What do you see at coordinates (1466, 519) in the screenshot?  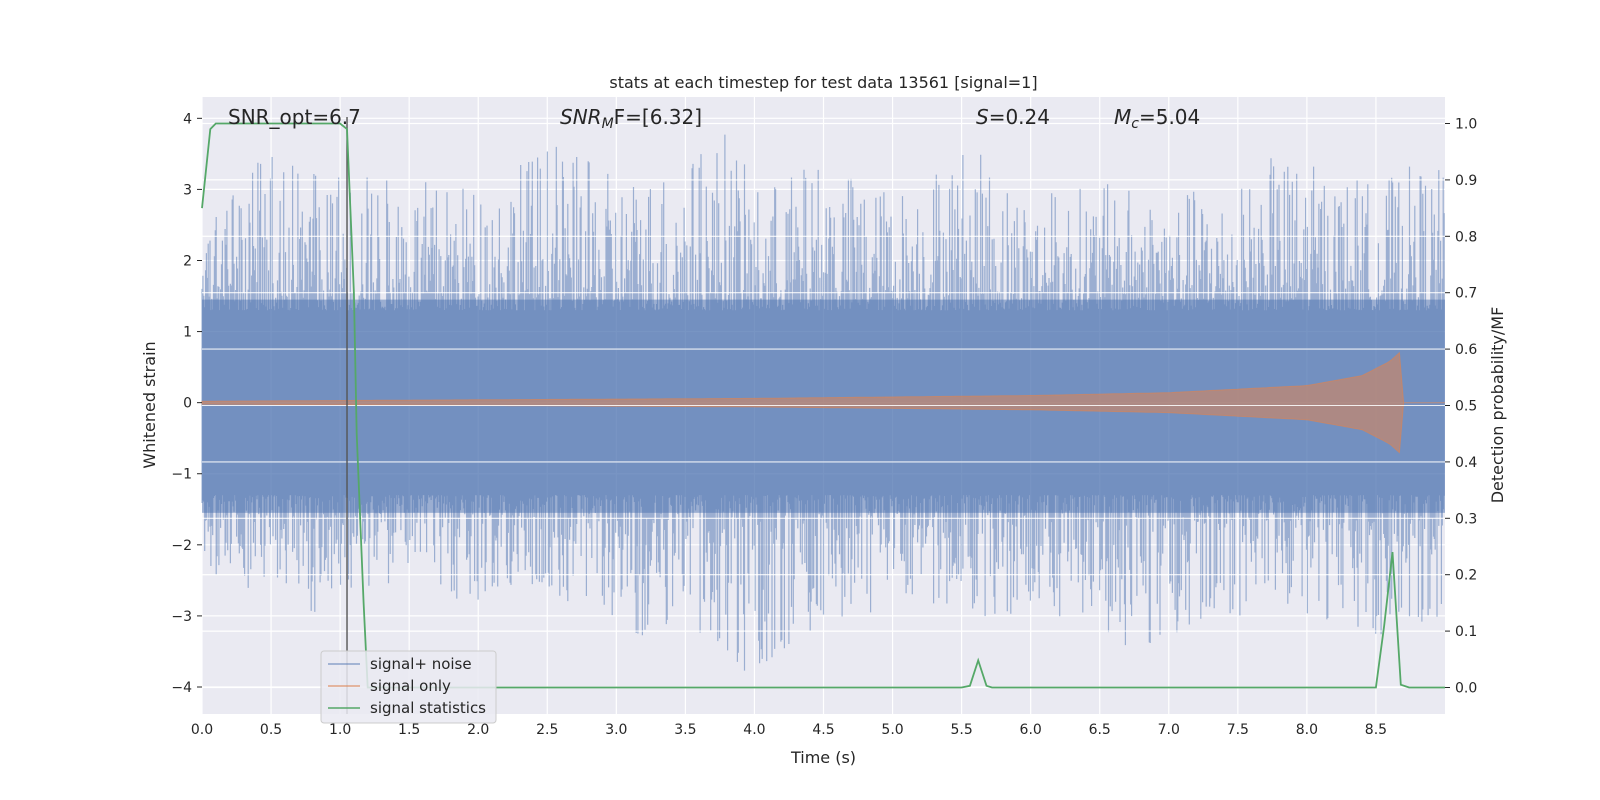 I see `y-right-tick-label: 0.3` at bounding box center [1466, 519].